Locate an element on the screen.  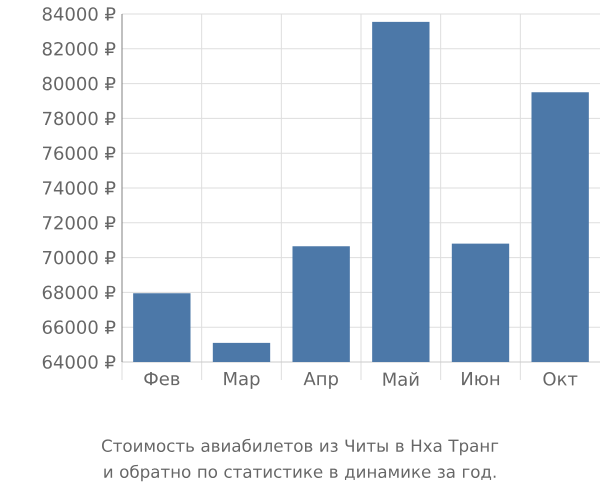
y-tick-label: 84000 ₽ is located at coordinates (79, 14).